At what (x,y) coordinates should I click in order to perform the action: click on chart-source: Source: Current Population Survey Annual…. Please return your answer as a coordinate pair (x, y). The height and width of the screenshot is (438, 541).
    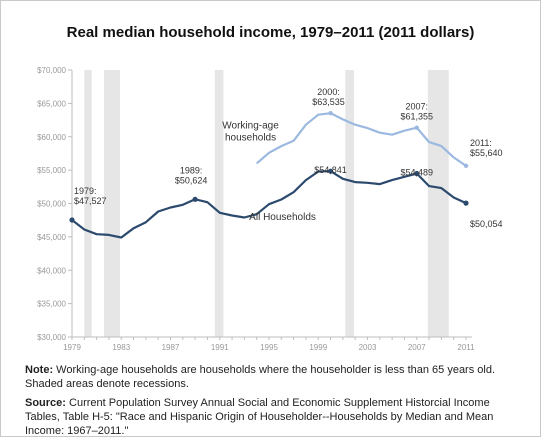
    Looking at the image, I should click on (275, 417).